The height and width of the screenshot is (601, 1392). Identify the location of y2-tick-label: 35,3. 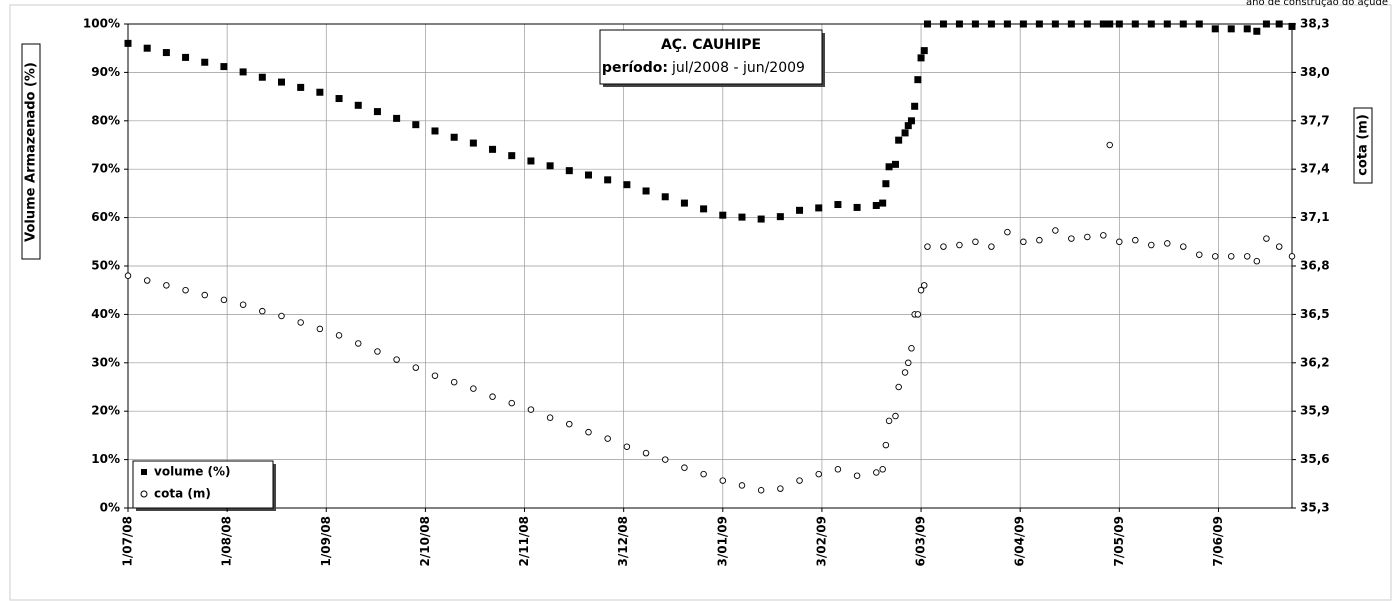
(1315, 508).